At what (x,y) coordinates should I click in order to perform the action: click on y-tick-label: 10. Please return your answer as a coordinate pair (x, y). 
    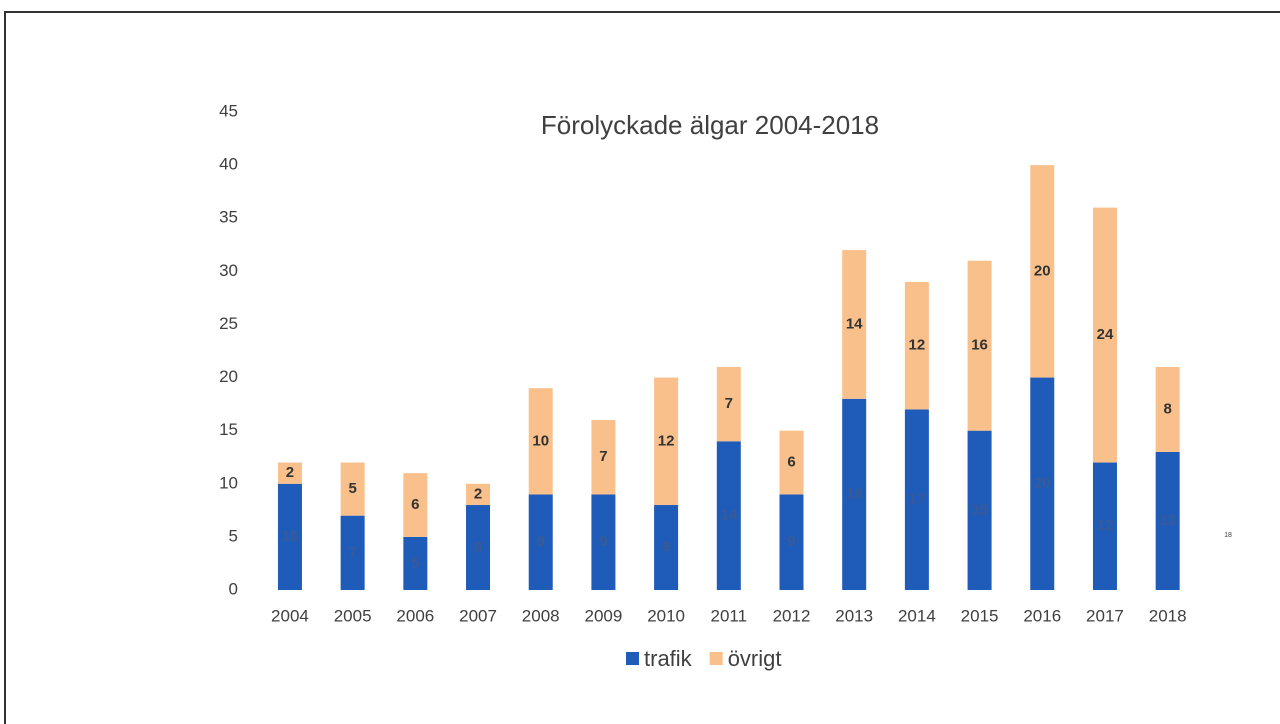
    Looking at the image, I should click on (228, 482).